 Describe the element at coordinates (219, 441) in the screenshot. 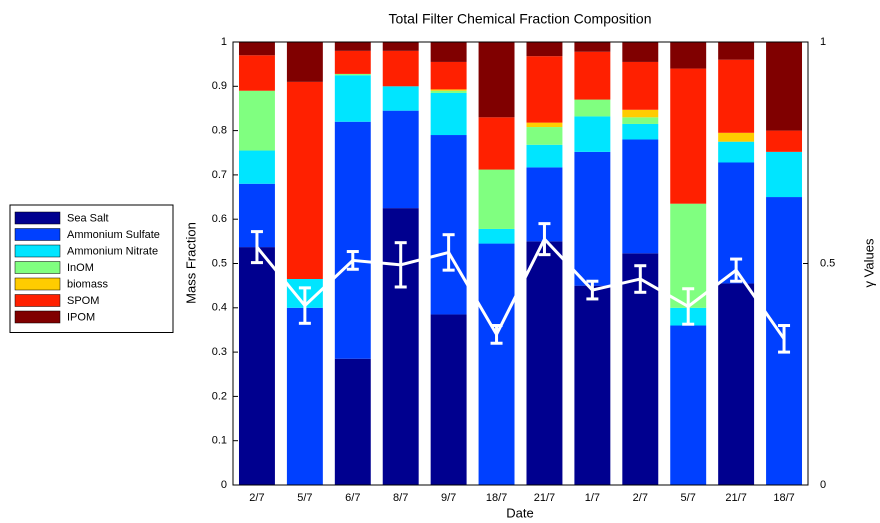

I see `y-tick-label: 0.1` at that location.